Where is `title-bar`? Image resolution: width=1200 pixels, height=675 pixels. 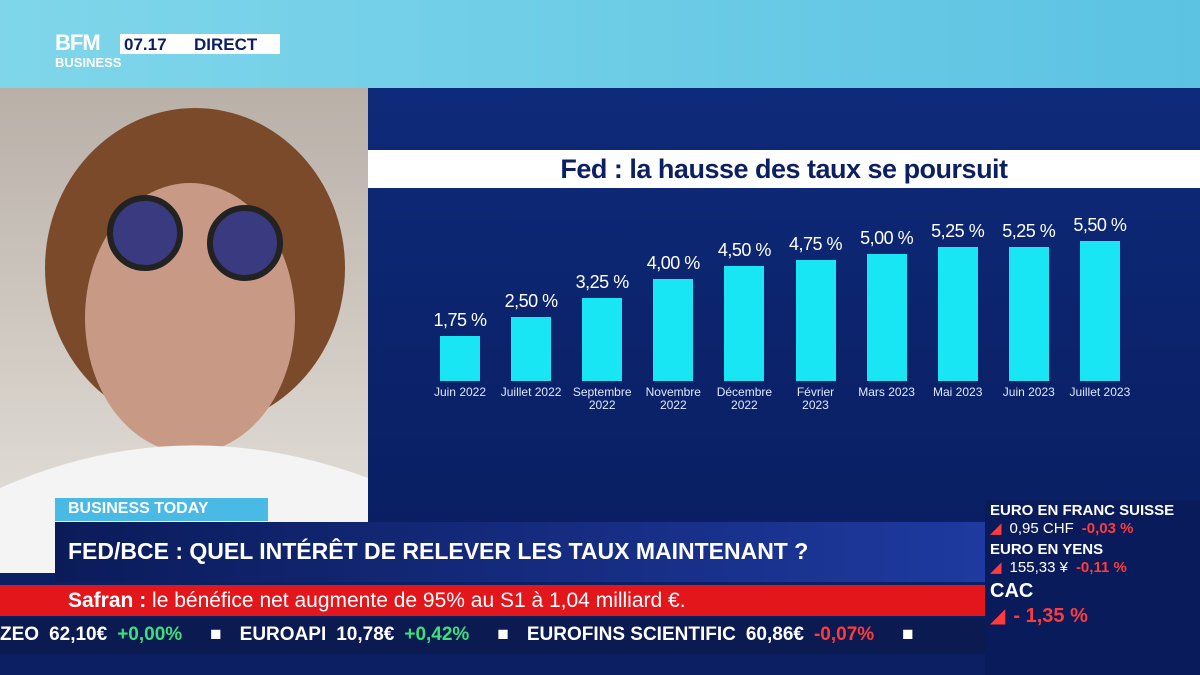
title-bar is located at coordinates (784, 169).